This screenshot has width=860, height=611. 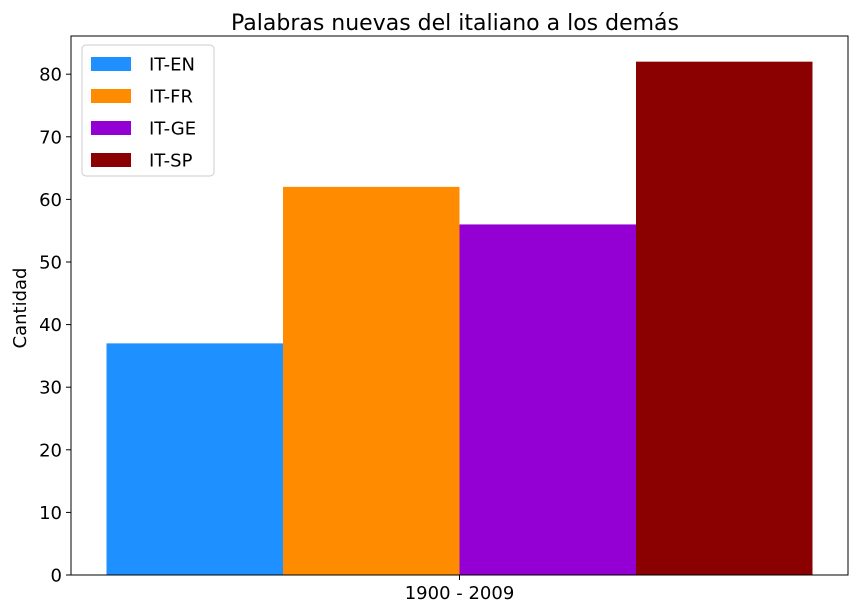 What do you see at coordinates (50, 513) in the screenshot?
I see `y-tick-label: 10` at bounding box center [50, 513].